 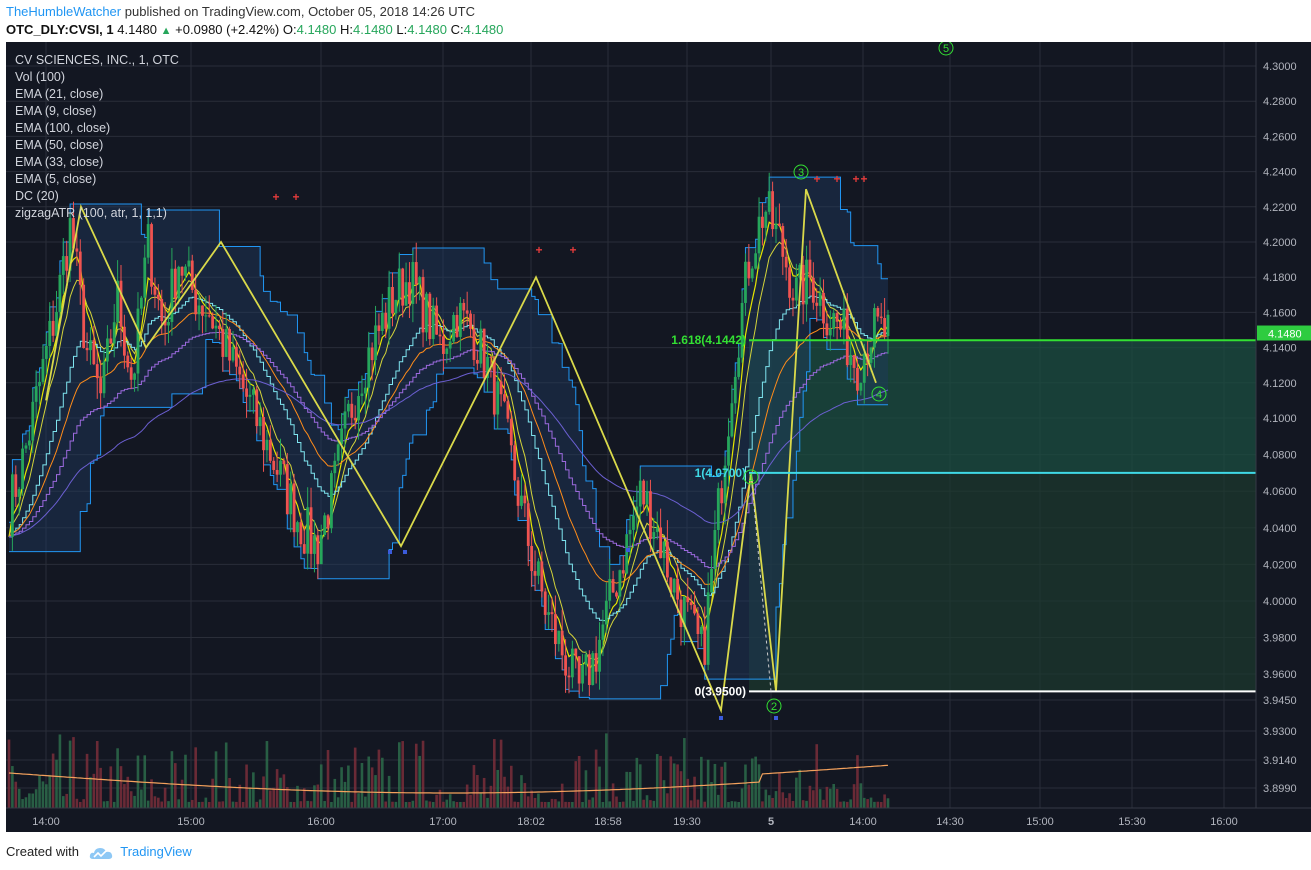 What do you see at coordinates (950, 822) in the screenshot?
I see `time-tick-label: 14:30` at bounding box center [950, 822].